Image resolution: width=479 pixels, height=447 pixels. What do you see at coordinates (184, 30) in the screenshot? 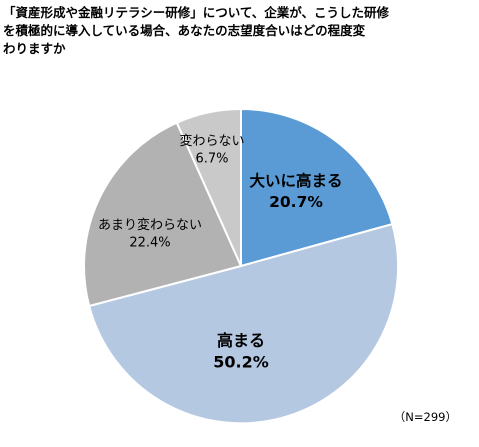
I see `chart-title-line-2: を積極的に導入している場合、あなたの志望度合いはどの程度変` at bounding box center [184, 30].